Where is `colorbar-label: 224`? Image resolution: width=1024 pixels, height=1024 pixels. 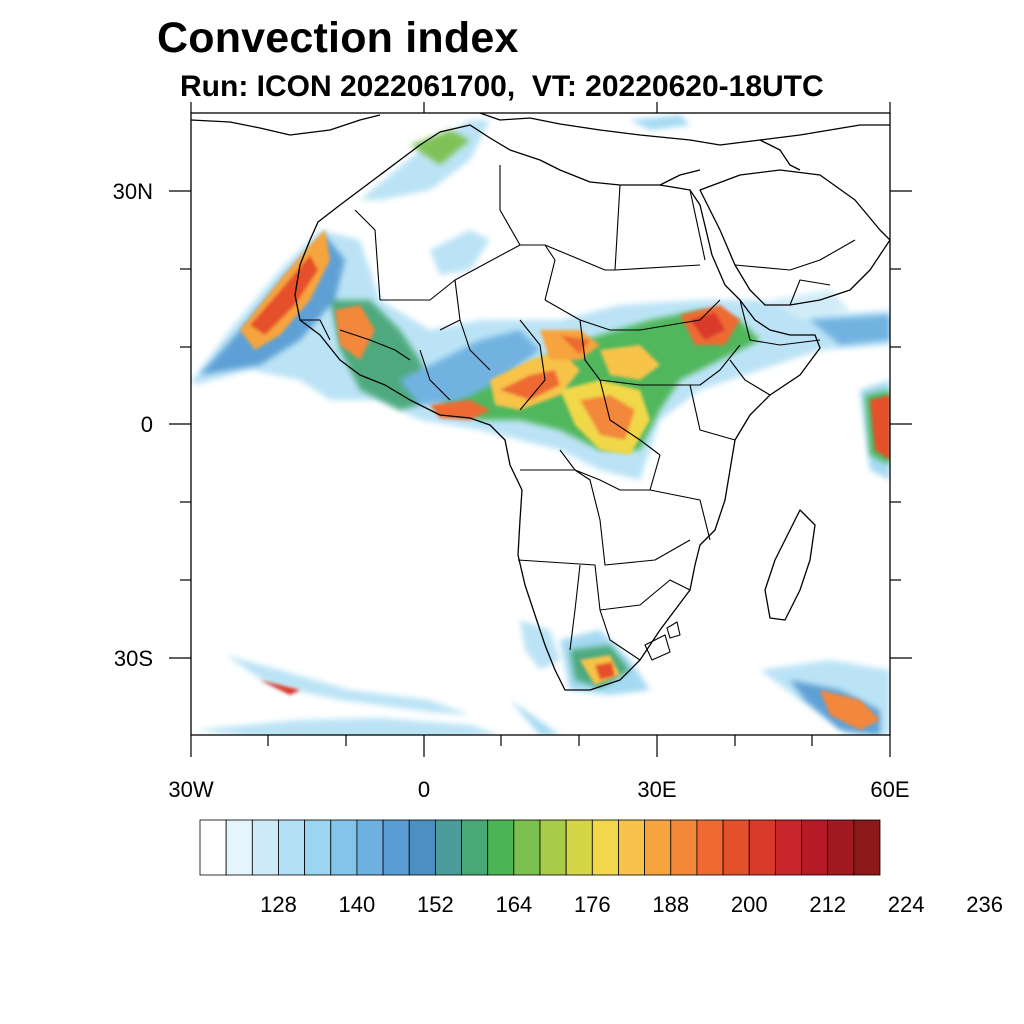
colorbar-label: 224 is located at coordinates (906, 904).